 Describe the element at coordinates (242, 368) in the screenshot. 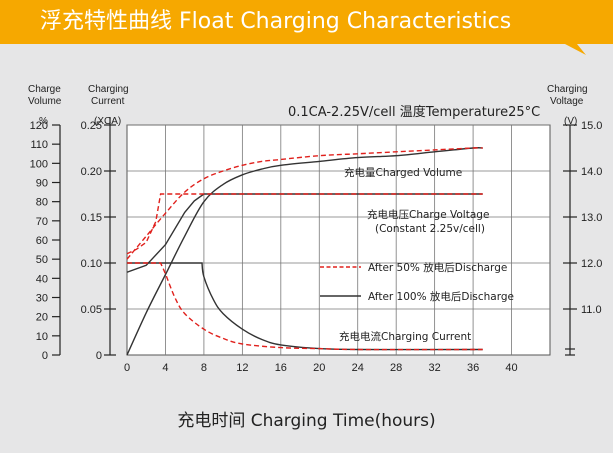

I see `x-tick-label: 12` at that location.